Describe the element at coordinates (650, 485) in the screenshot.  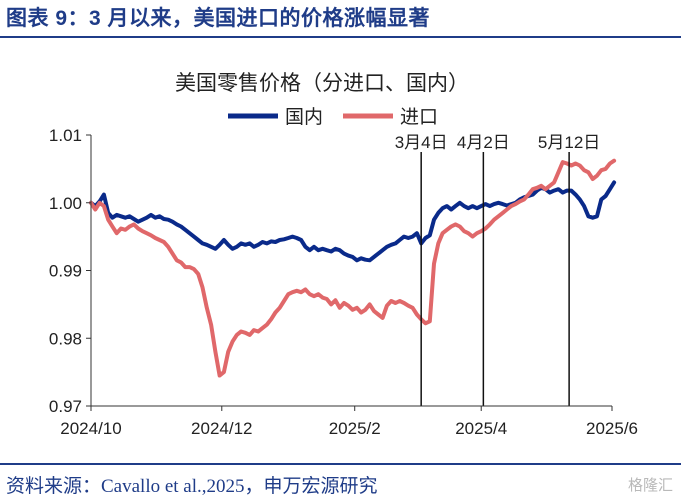
I see `watermark: 格隆汇` at that location.